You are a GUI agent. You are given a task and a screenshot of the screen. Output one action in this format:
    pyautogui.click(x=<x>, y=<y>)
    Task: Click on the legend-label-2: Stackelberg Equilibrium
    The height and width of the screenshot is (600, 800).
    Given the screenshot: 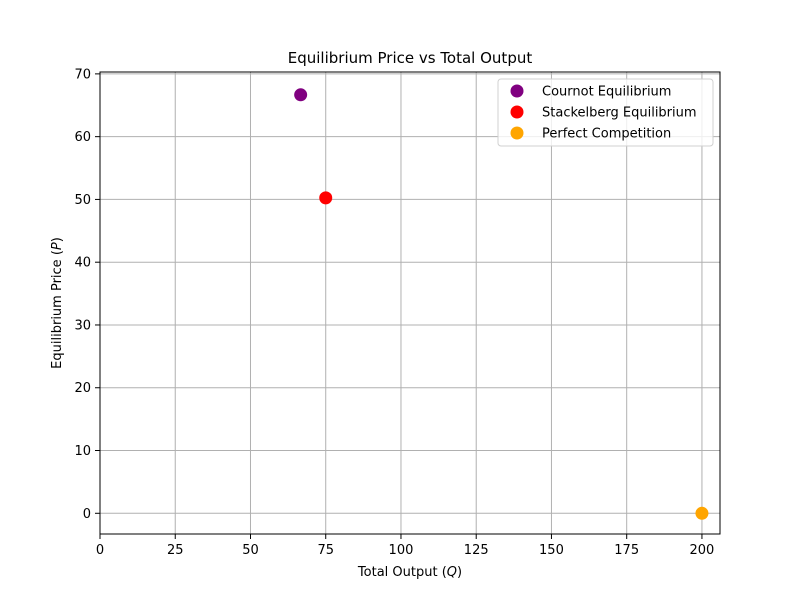 What is the action you would take?
    pyautogui.click(x=619, y=113)
    